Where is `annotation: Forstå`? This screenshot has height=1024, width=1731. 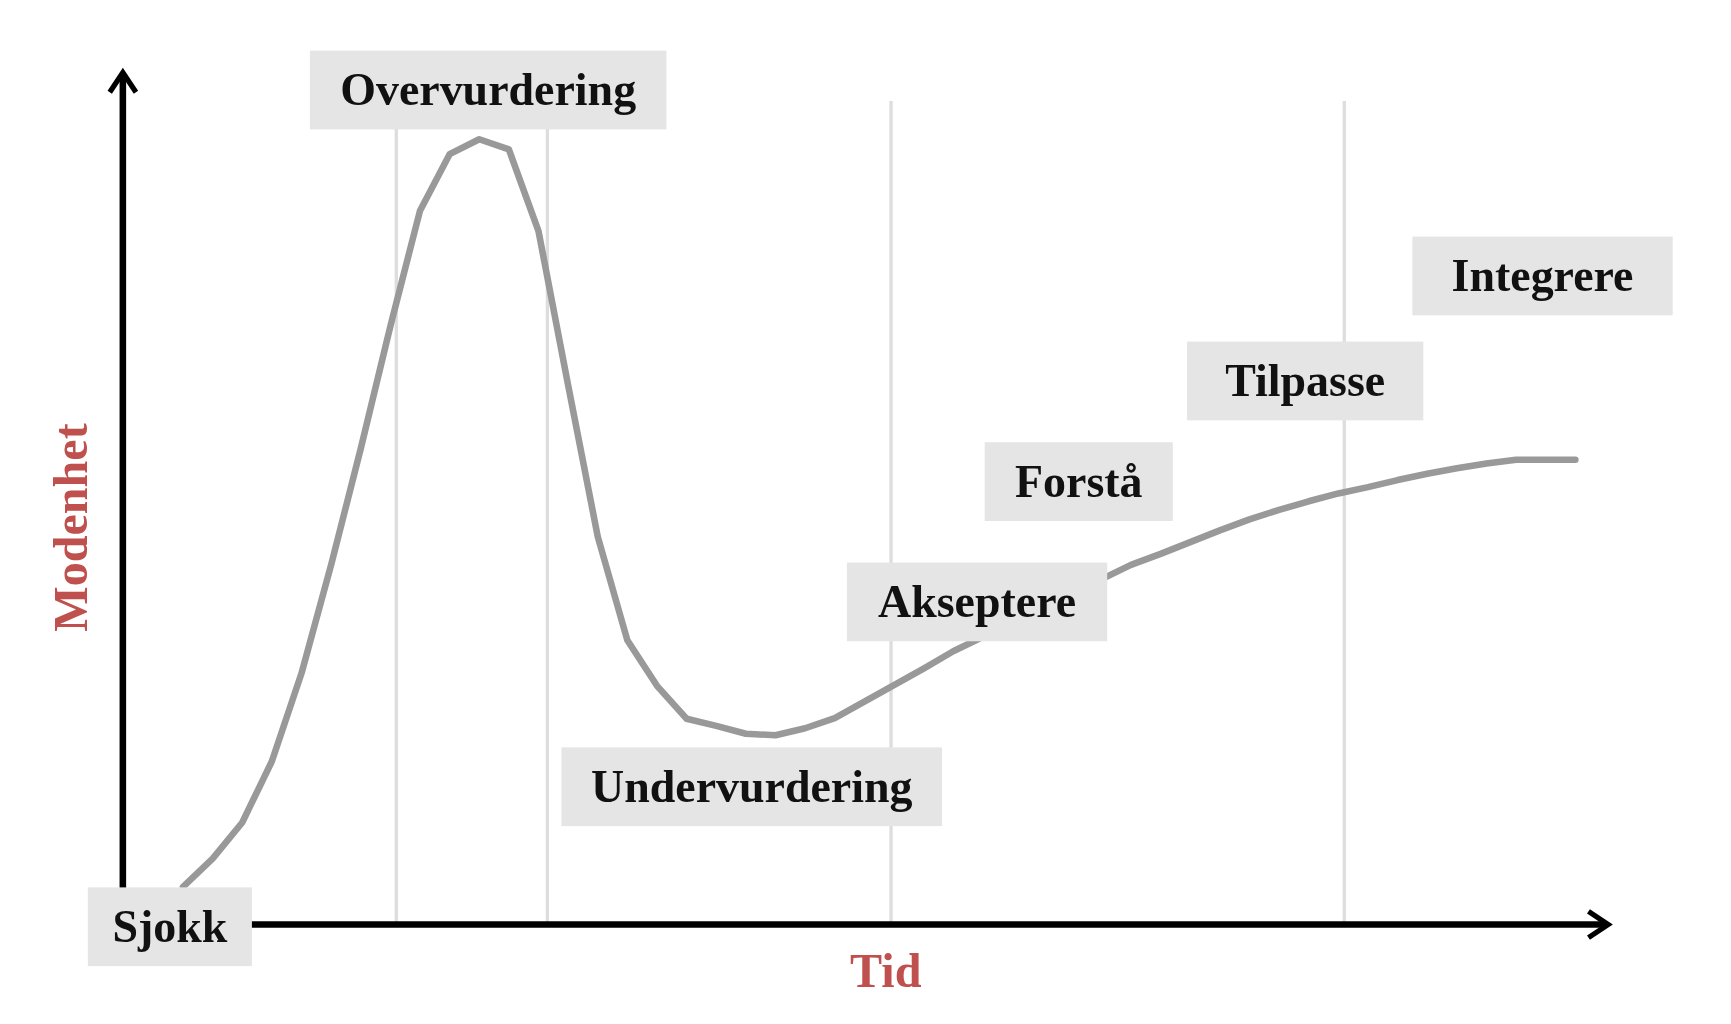 annotation: Forstå is located at coordinates (1079, 481).